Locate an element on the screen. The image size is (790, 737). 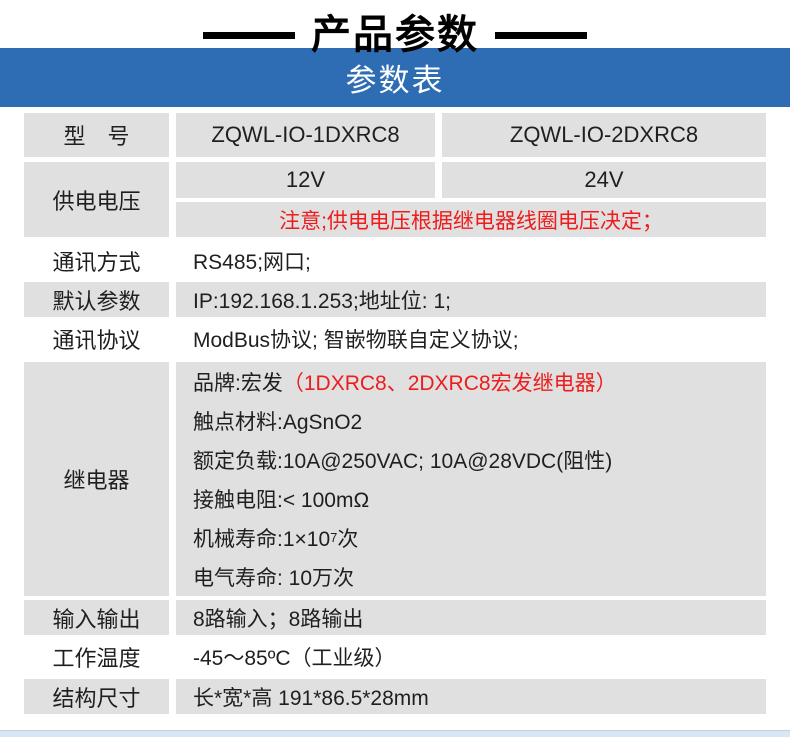
model-label: 型 号 is located at coordinates (96, 135).